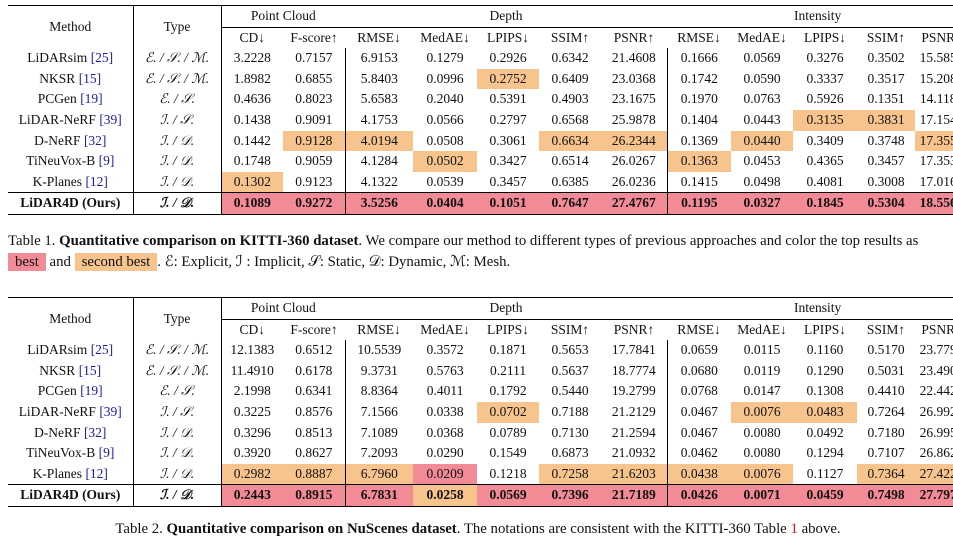  I want to click on metric-header: RMSE↓, so click(379, 37).